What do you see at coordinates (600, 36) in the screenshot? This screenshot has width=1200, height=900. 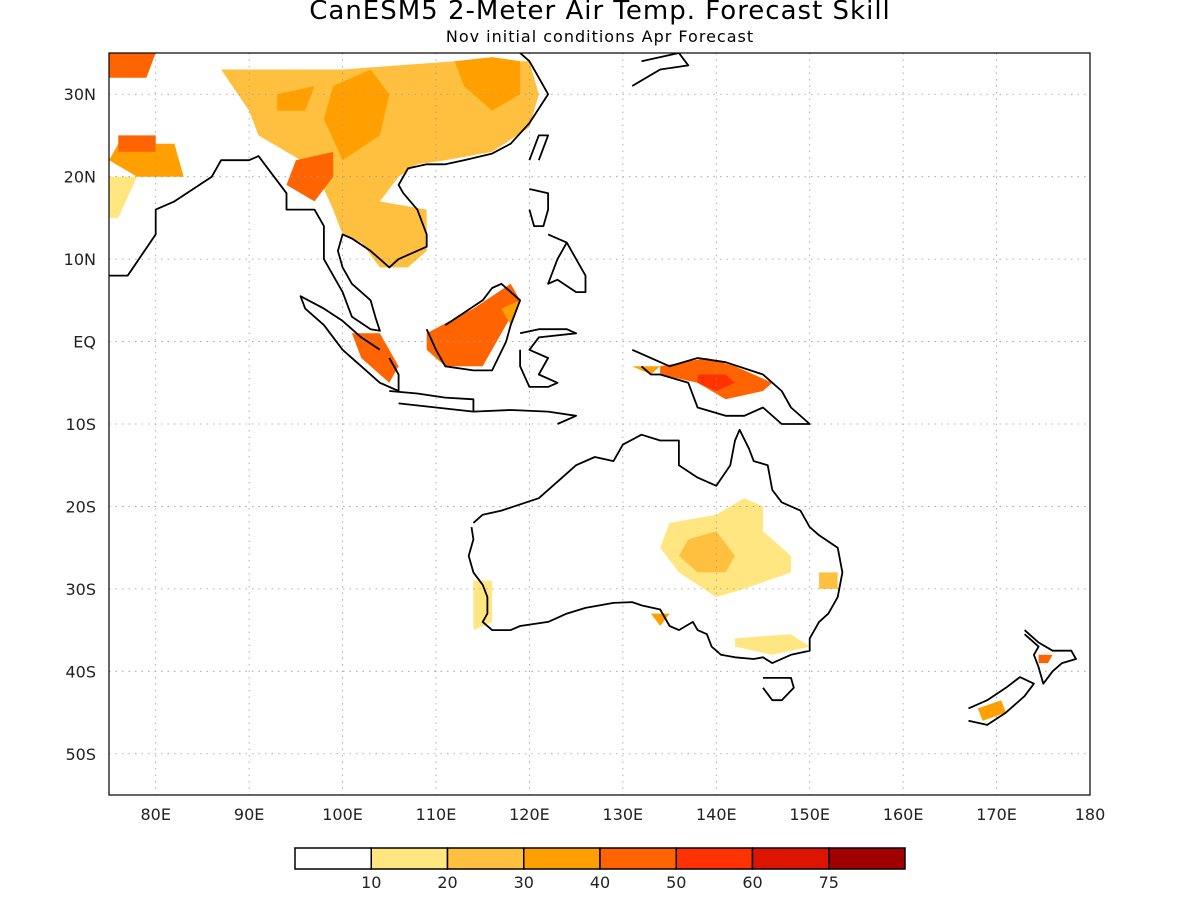 I see `chart-subtitle: Nov initial conditions Apr Forecast` at bounding box center [600, 36].